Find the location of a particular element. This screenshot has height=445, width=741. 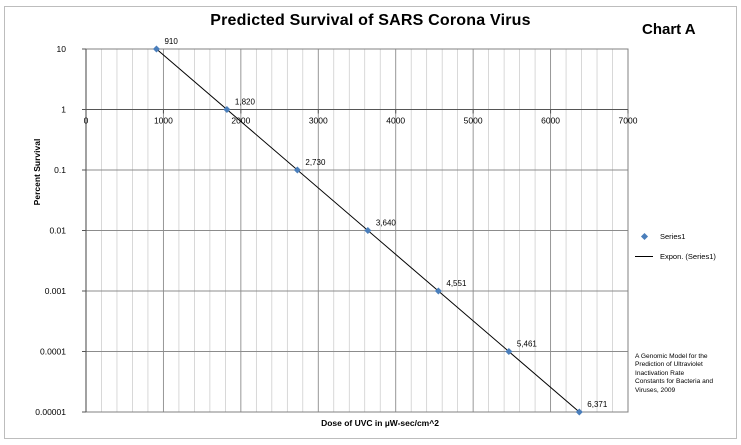

x-tick-label: 0 is located at coordinates (86, 121).